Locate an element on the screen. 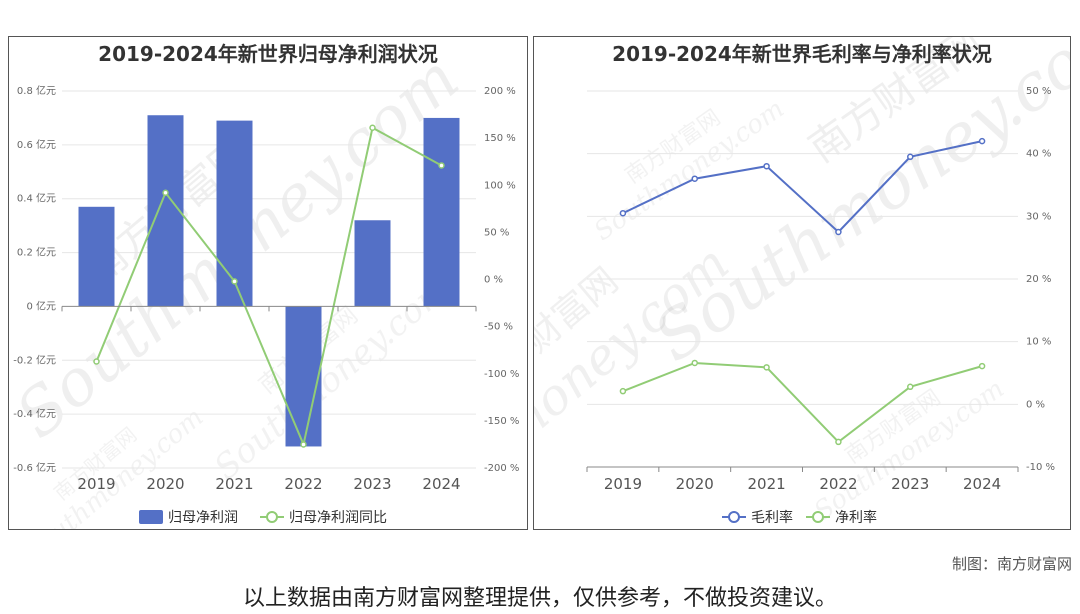 This screenshot has height=614, width=1080. y-tick-label: -0.2 亿元 is located at coordinates (34, 359).